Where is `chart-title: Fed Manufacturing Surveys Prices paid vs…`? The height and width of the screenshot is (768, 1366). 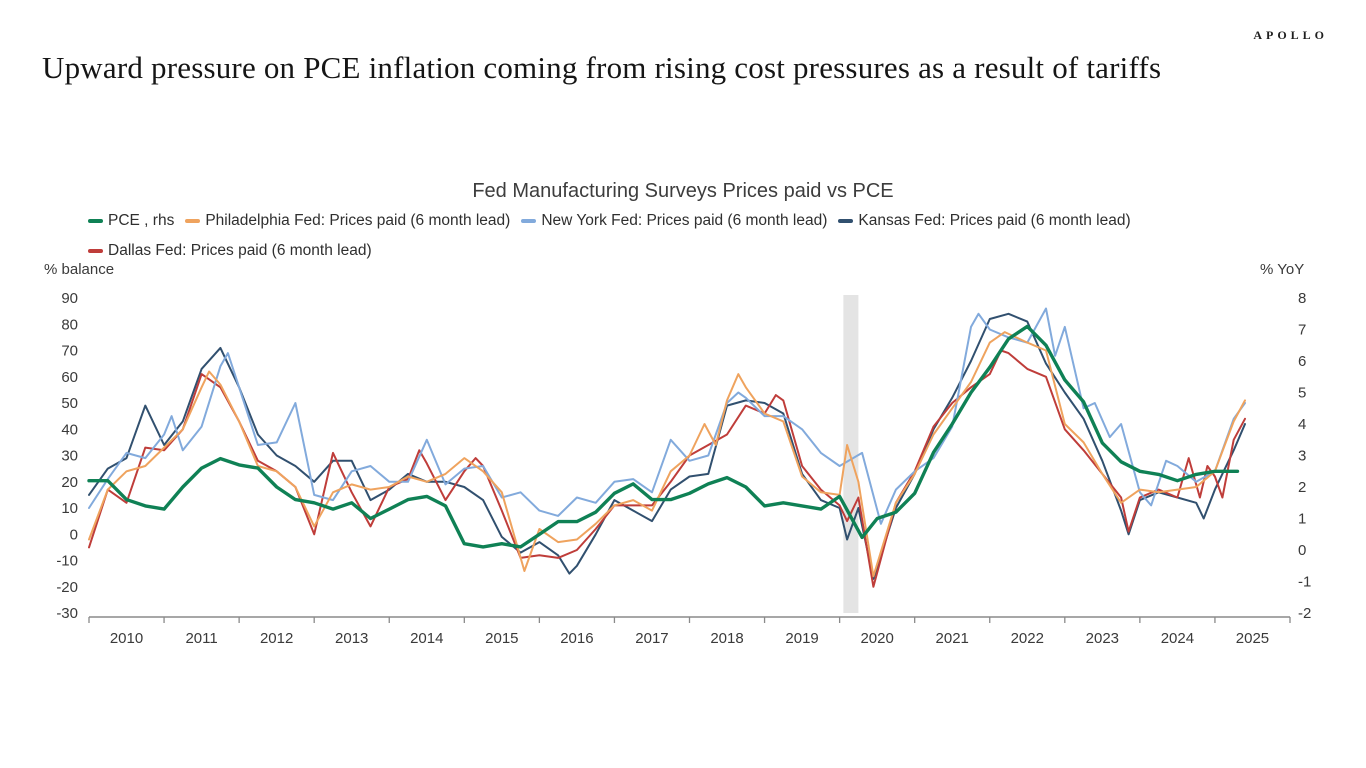
chart-title: Fed Manufacturing Surveys Prices paid vs… is located at coordinates (683, 191).